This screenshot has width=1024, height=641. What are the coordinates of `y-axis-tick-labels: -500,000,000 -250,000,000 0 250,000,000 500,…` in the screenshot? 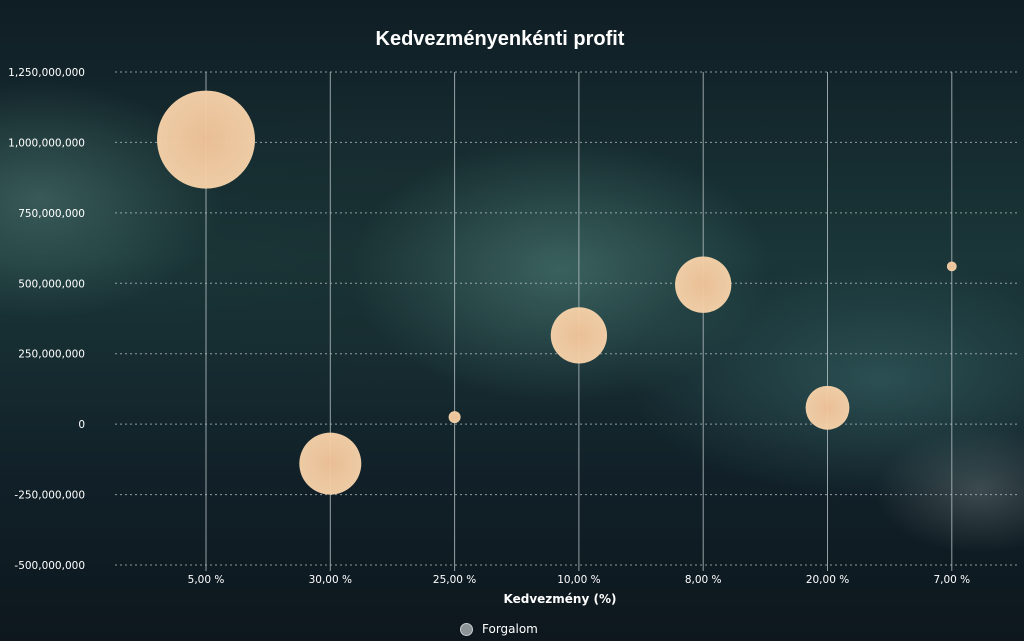 It's located at (46, 319).